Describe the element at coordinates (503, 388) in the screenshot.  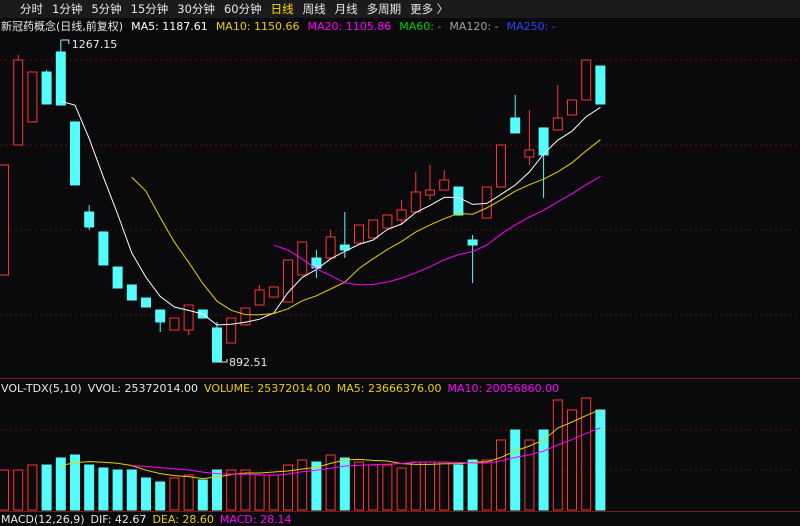
I see `indicator-label: MA10: 20056860.00` at that location.